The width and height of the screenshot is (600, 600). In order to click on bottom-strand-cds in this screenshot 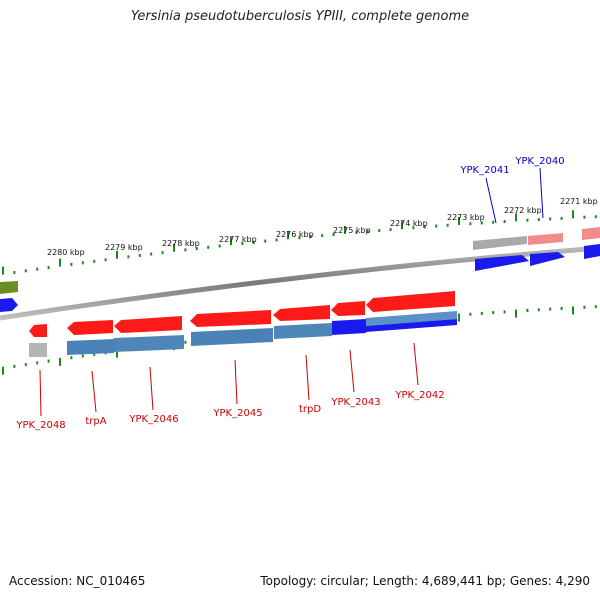, I will do `click(243, 334)`.